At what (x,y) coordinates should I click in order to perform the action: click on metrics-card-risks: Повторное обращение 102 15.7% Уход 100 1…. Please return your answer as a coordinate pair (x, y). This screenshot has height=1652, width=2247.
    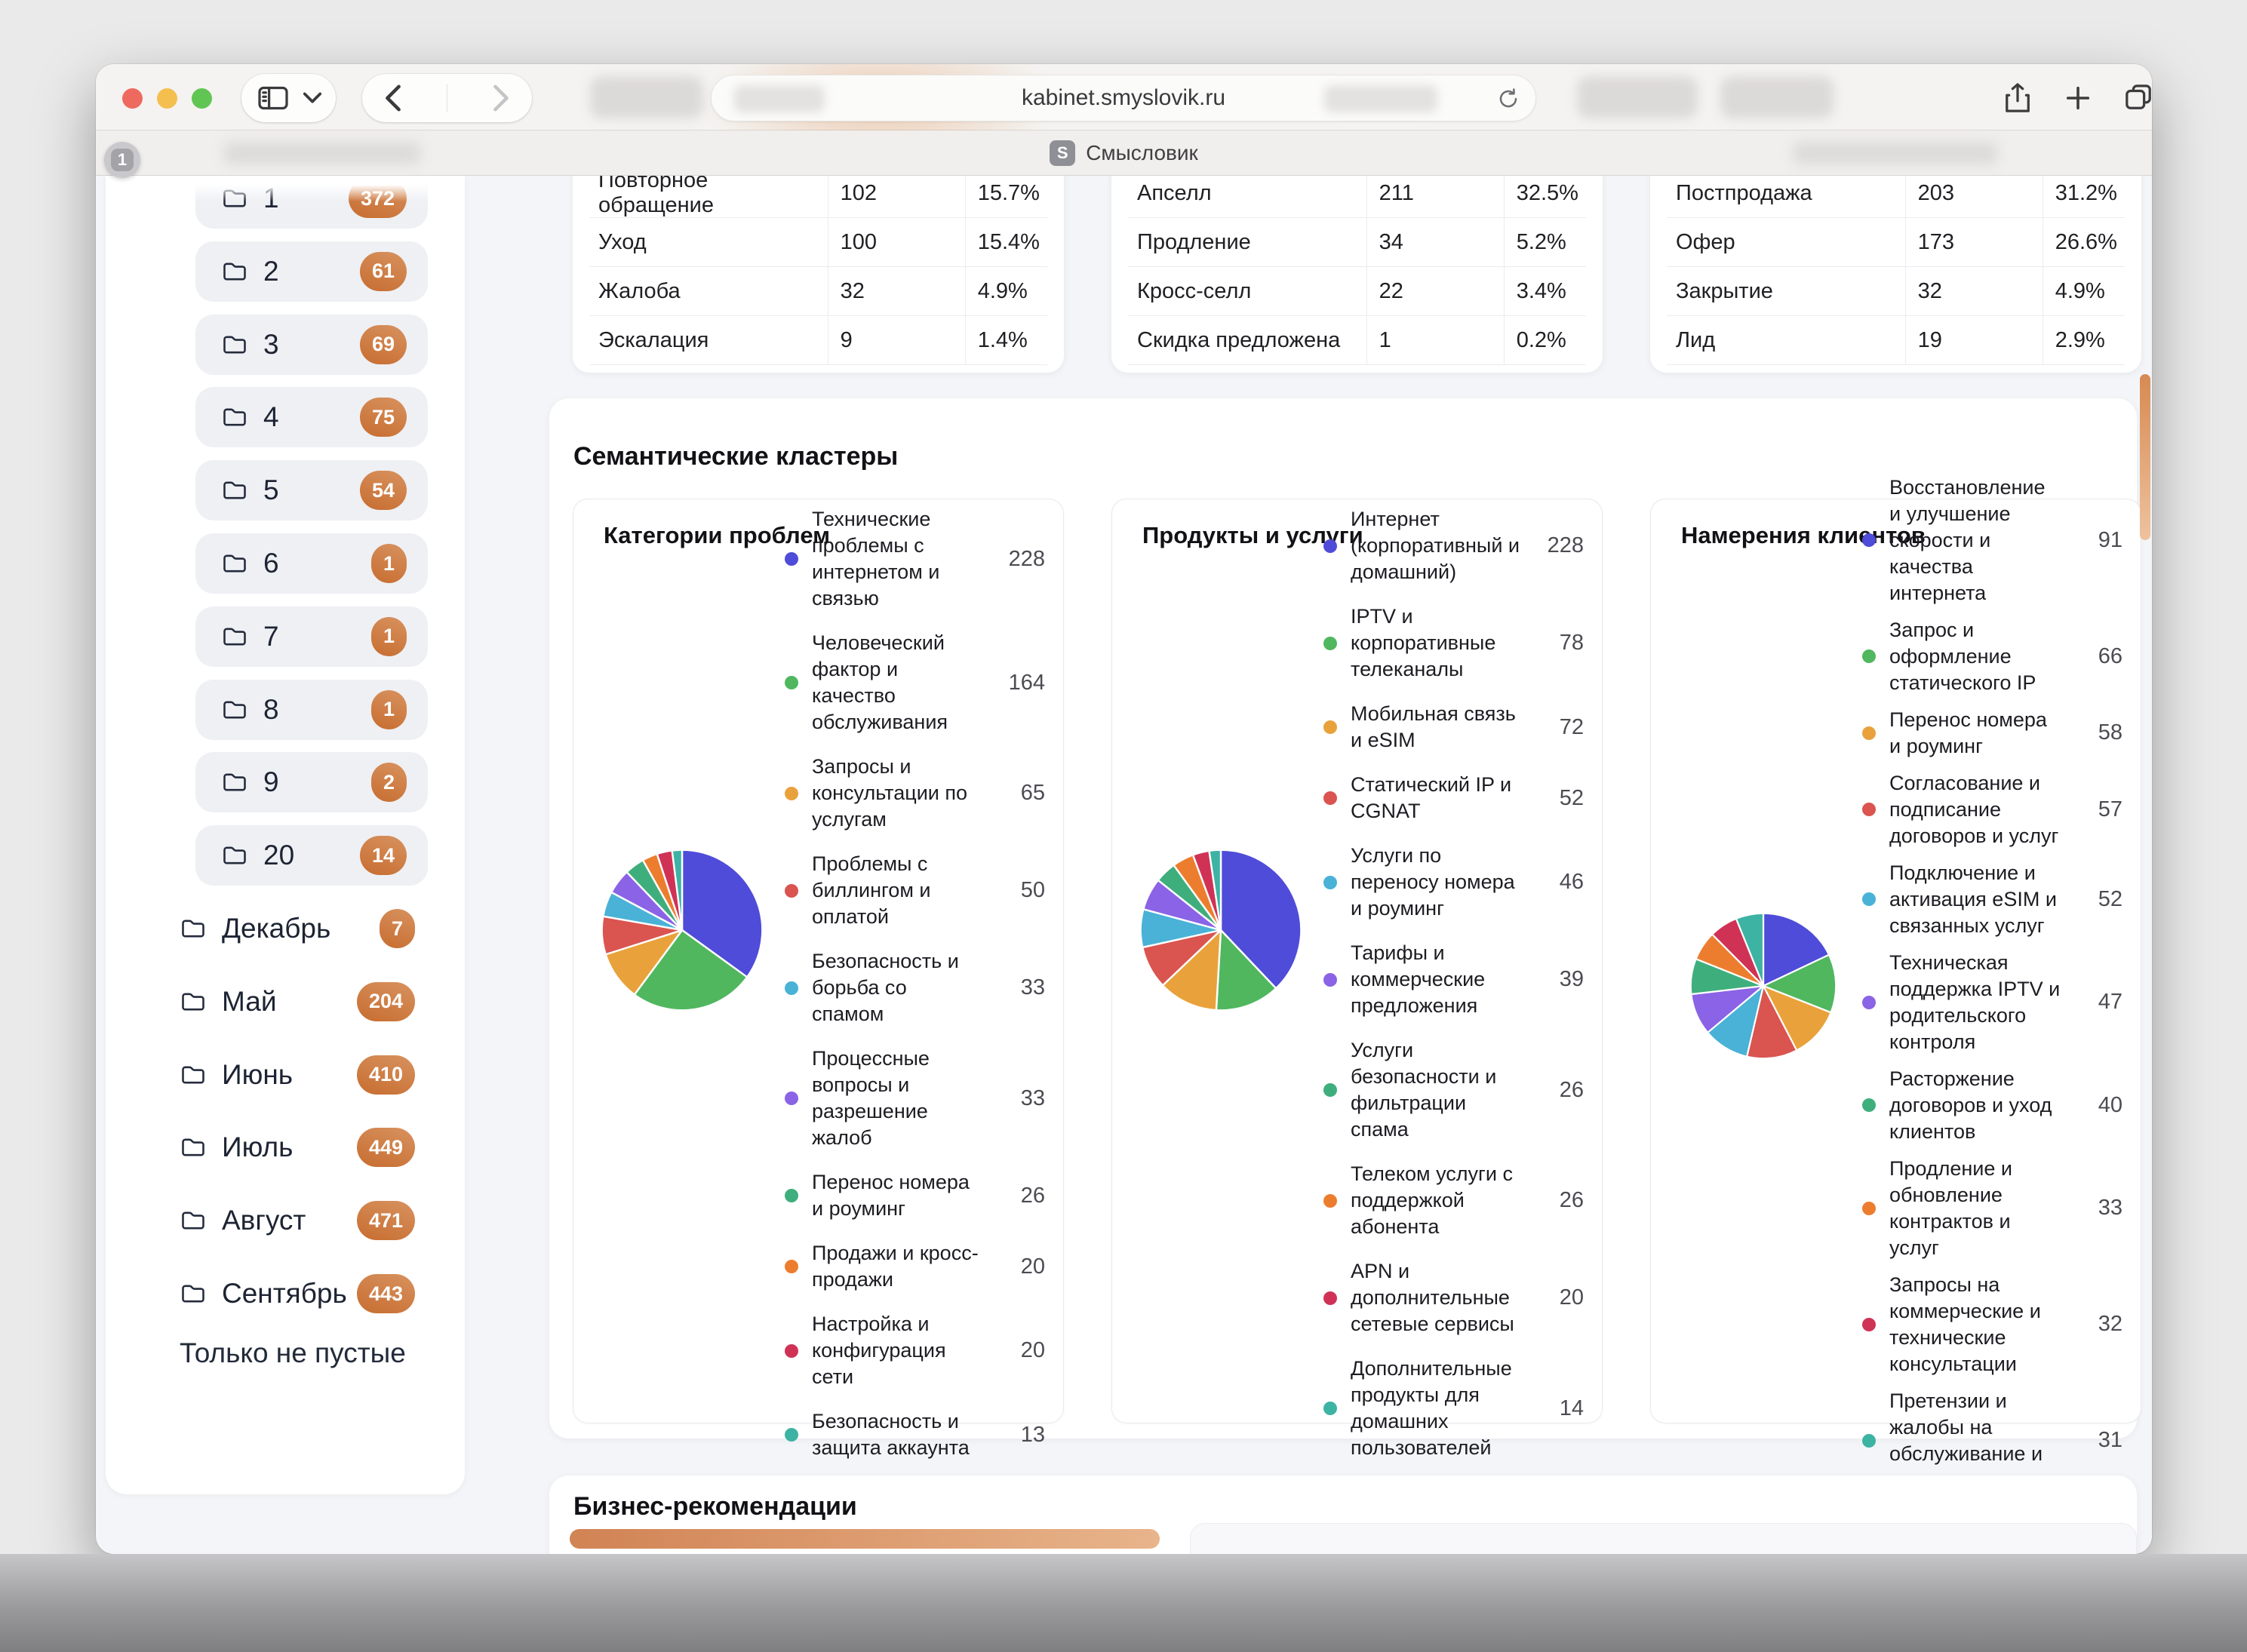
    Looking at the image, I should click on (819, 274).